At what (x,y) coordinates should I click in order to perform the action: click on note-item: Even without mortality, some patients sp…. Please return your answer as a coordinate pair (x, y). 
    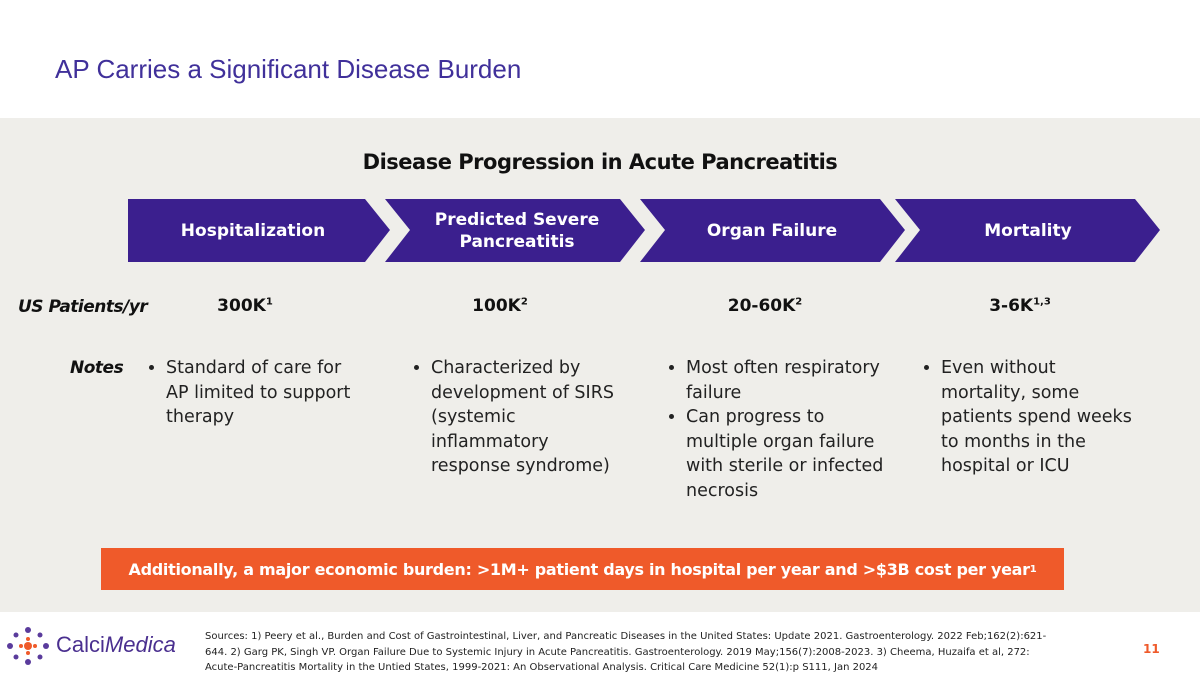
    Looking at the image, I should click on (1040, 417).